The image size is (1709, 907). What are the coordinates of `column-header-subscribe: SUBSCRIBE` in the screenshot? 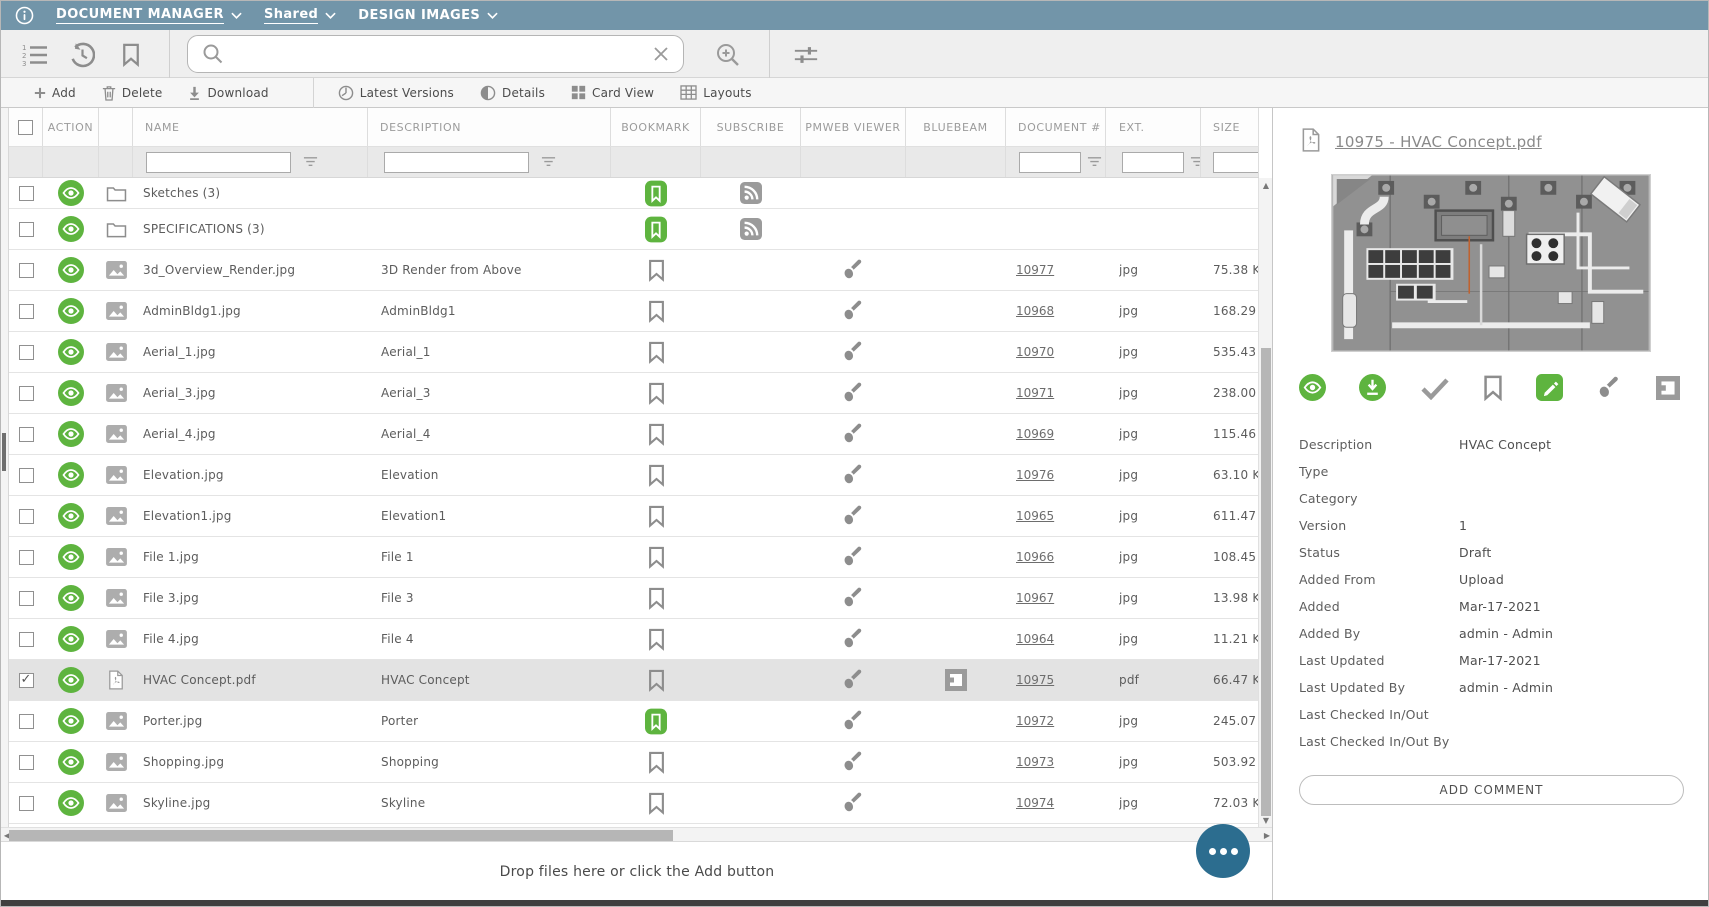 It's located at (751, 127).